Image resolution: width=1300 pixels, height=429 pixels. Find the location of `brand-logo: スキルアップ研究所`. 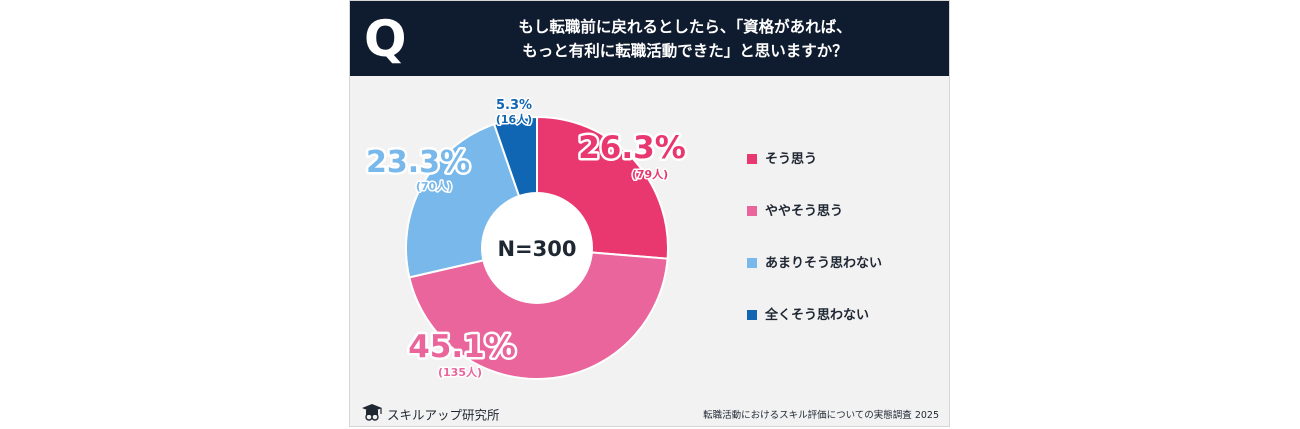

brand-logo: スキルアップ研究所 is located at coordinates (430, 413).